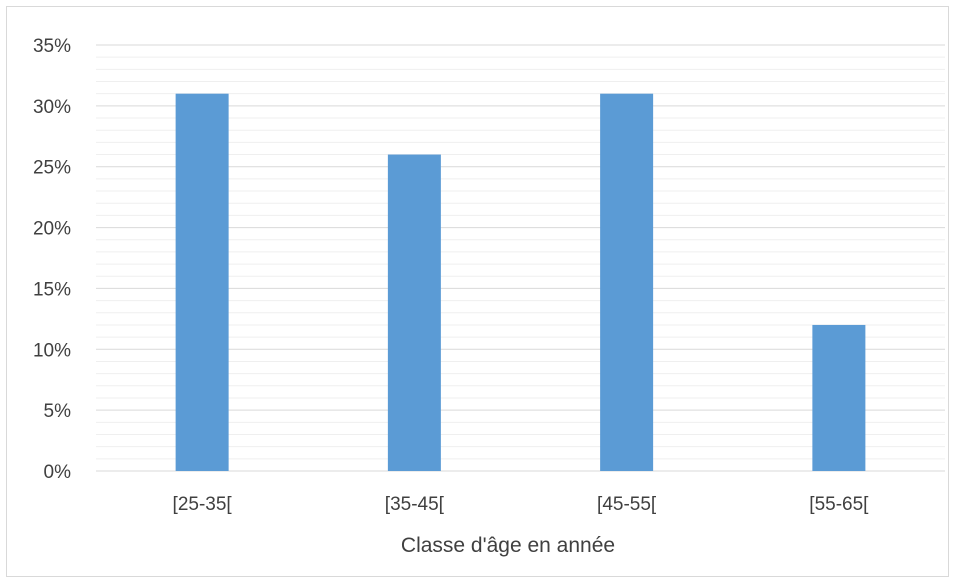  Describe the element at coordinates (52, 259) in the screenshot. I see `y-axis-tick-labels: 0% 5% 10% 15% 20% 25% 30% 35%` at that location.